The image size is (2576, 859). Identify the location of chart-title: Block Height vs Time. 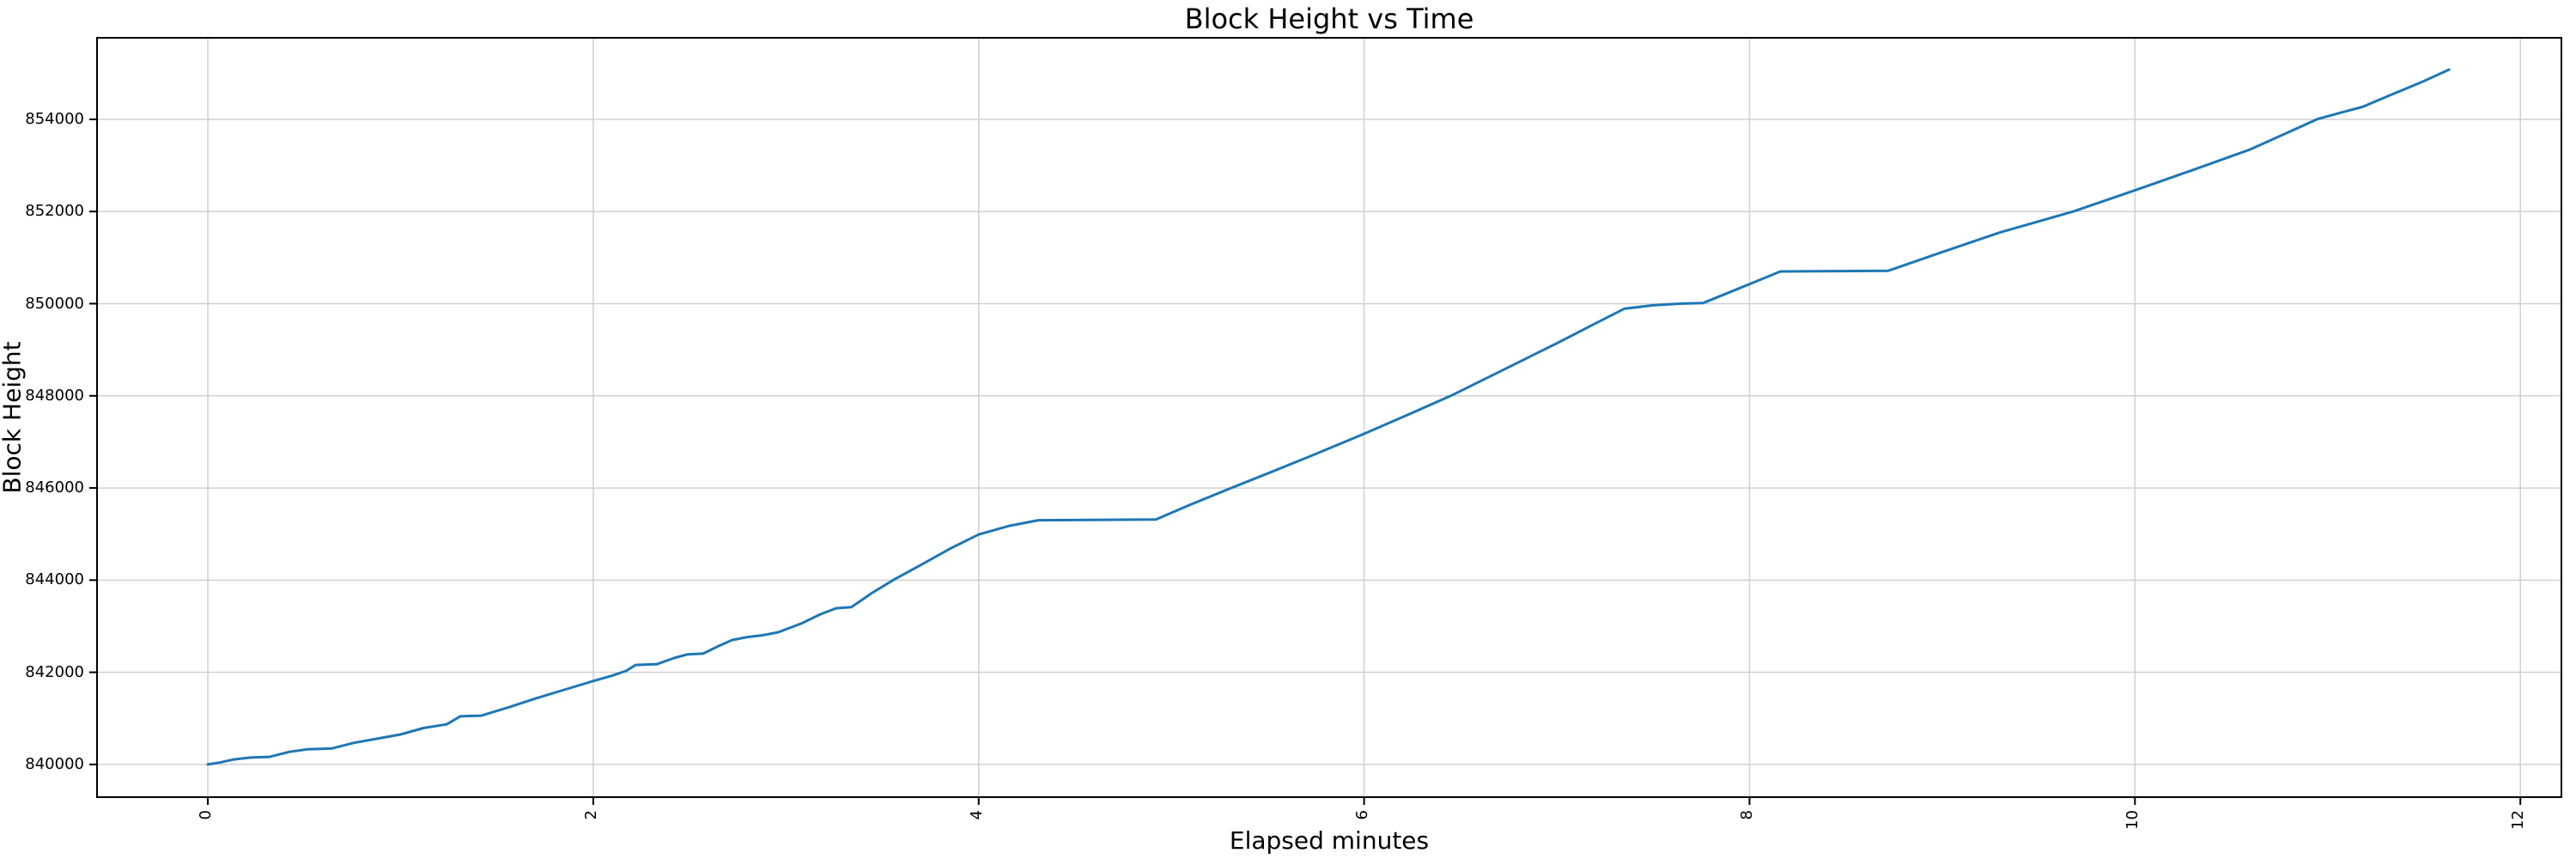
(1329, 19).